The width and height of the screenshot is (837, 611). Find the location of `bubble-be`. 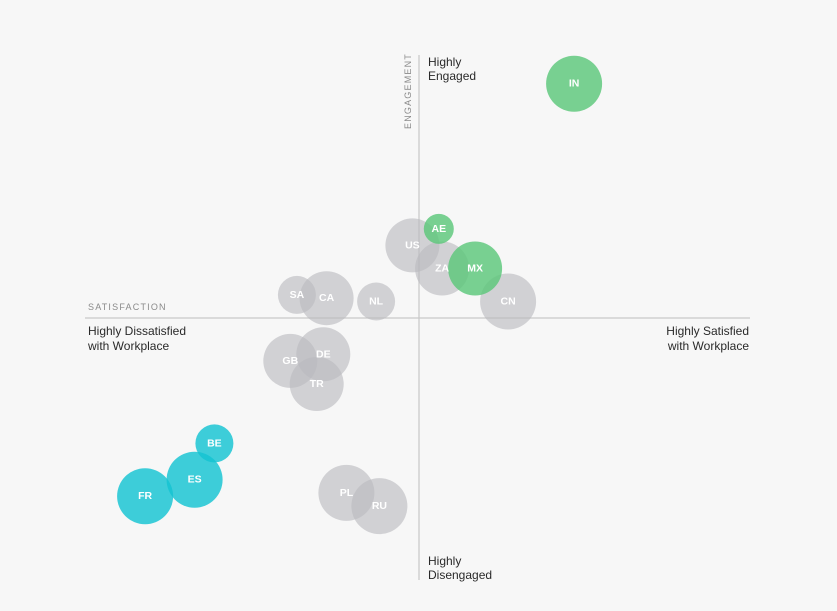

bubble-be is located at coordinates (214, 443).